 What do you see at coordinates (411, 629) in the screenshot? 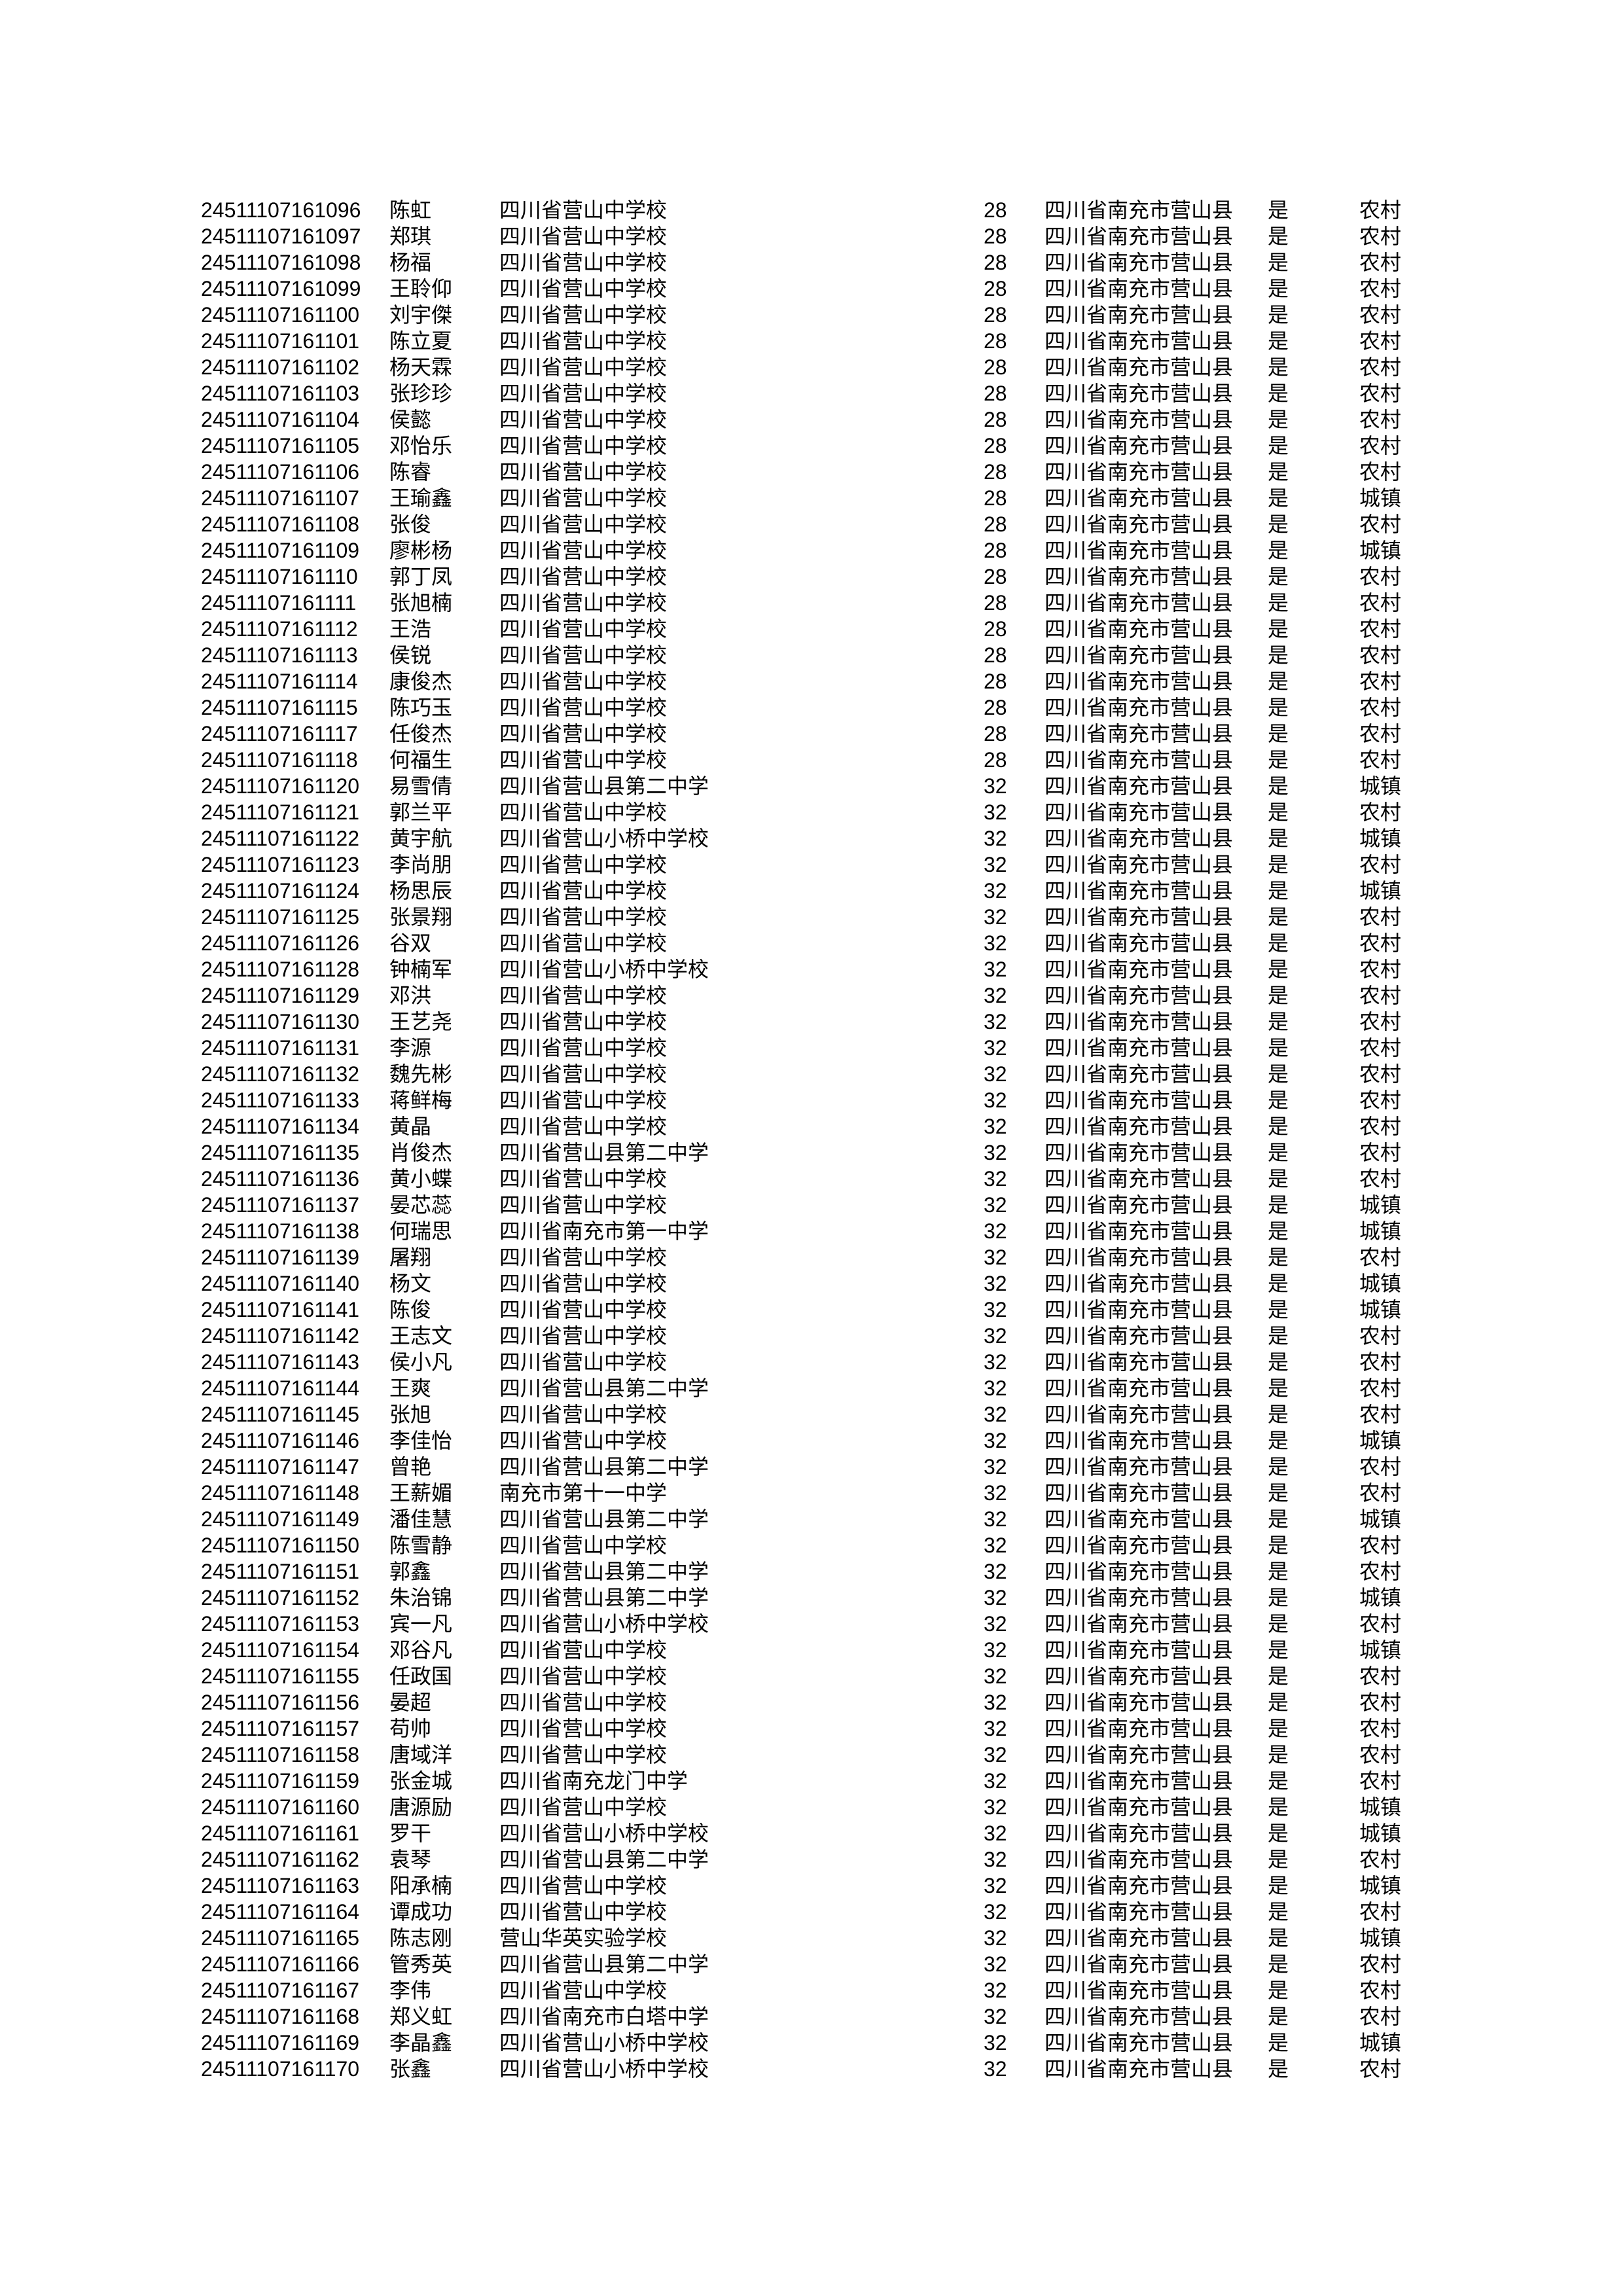
I see `candidate-name-cell: 王浩` at bounding box center [411, 629].